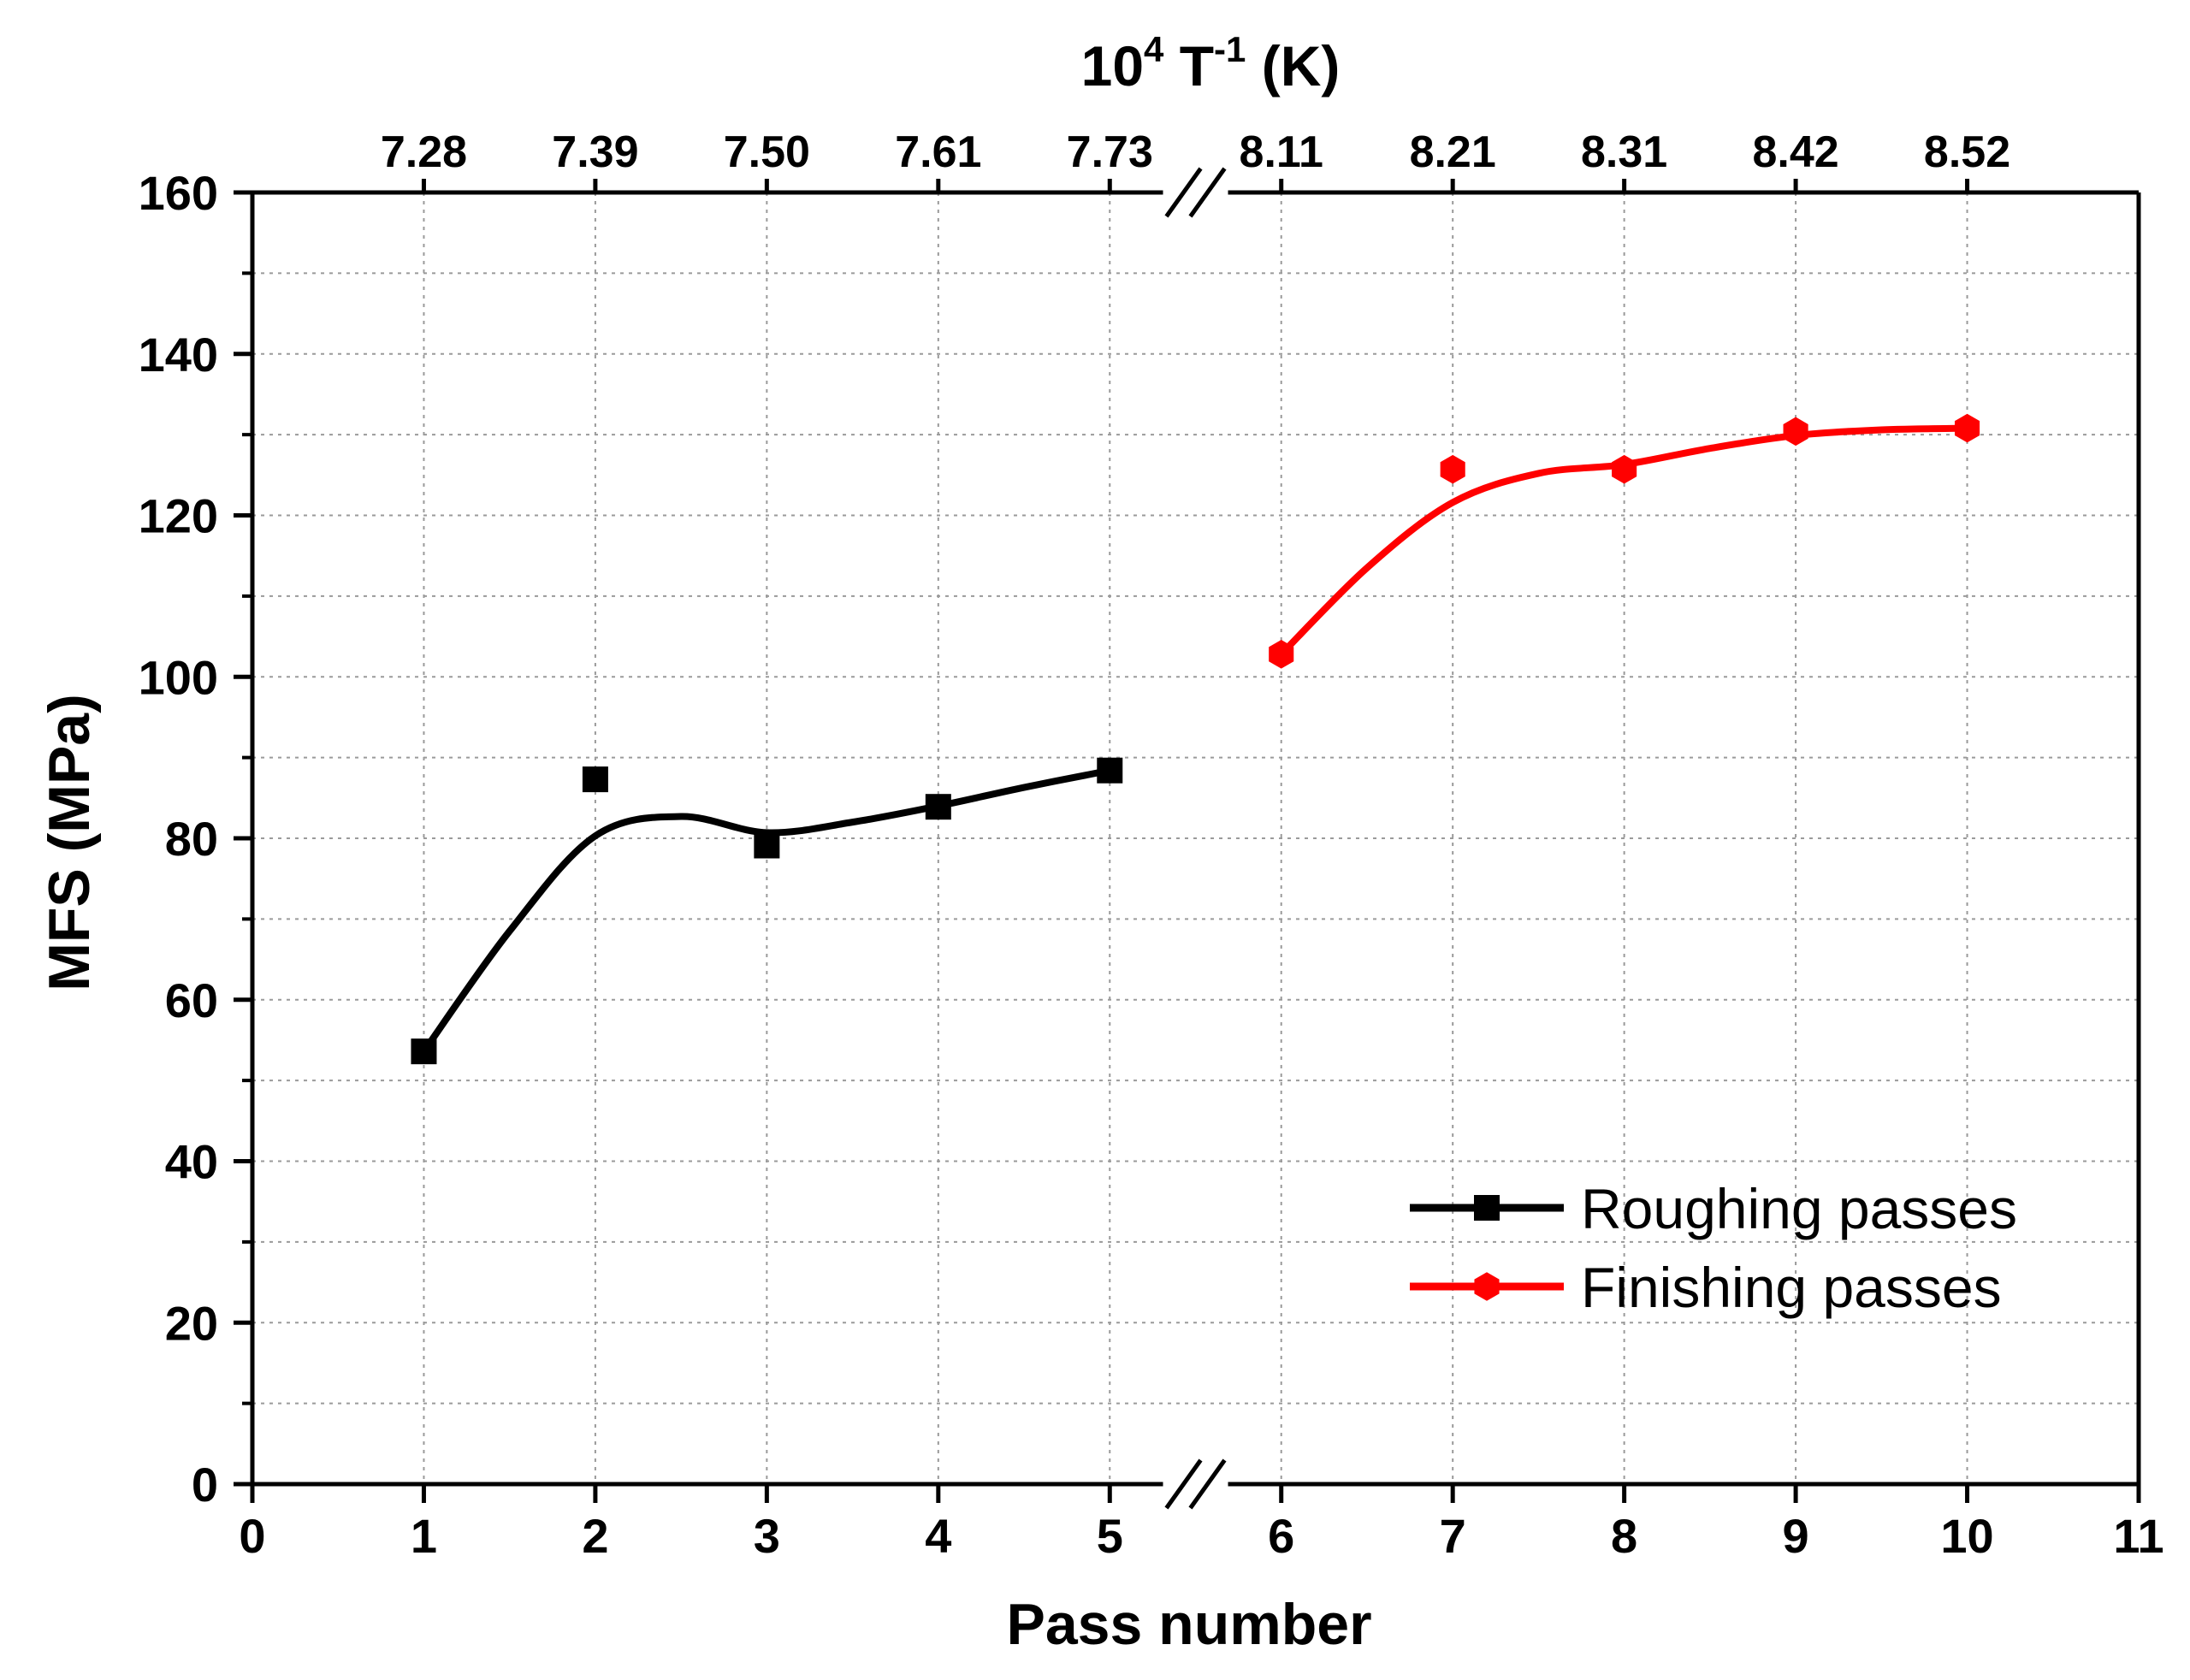 This screenshot has height=1680, width=2190. Describe the element at coordinates (595, 1536) in the screenshot. I see `x-tick-label: 2` at that location.